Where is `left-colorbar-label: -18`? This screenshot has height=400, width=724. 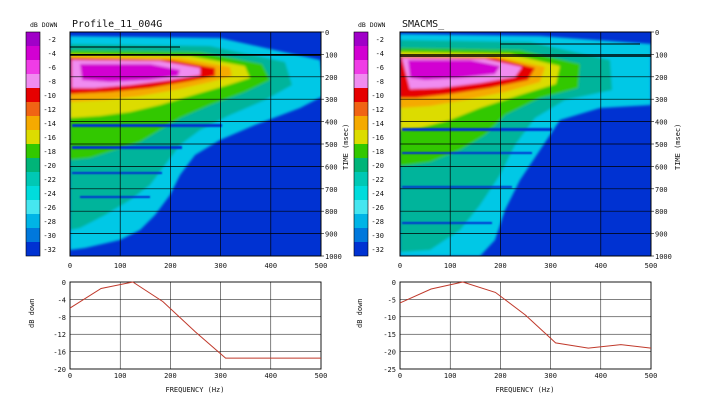 left-colorbar-label: -18 is located at coordinates (49, 152).